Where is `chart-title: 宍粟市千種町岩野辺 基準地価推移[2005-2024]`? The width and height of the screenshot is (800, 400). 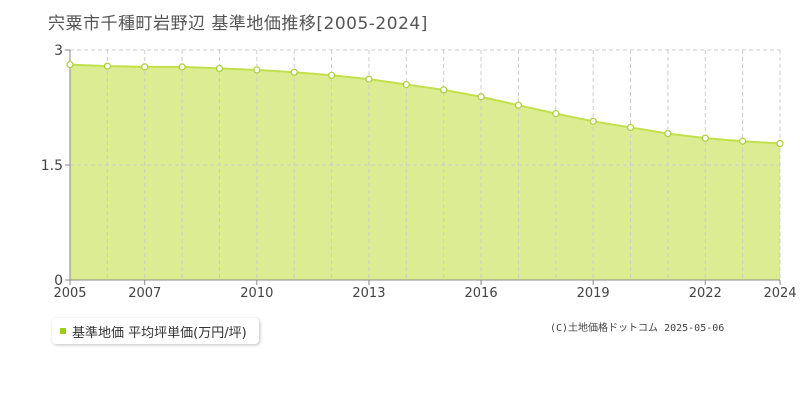 chart-title: 宍粟市千種町岩野辺 基準地価推移[2005-2024] is located at coordinates (238, 24).